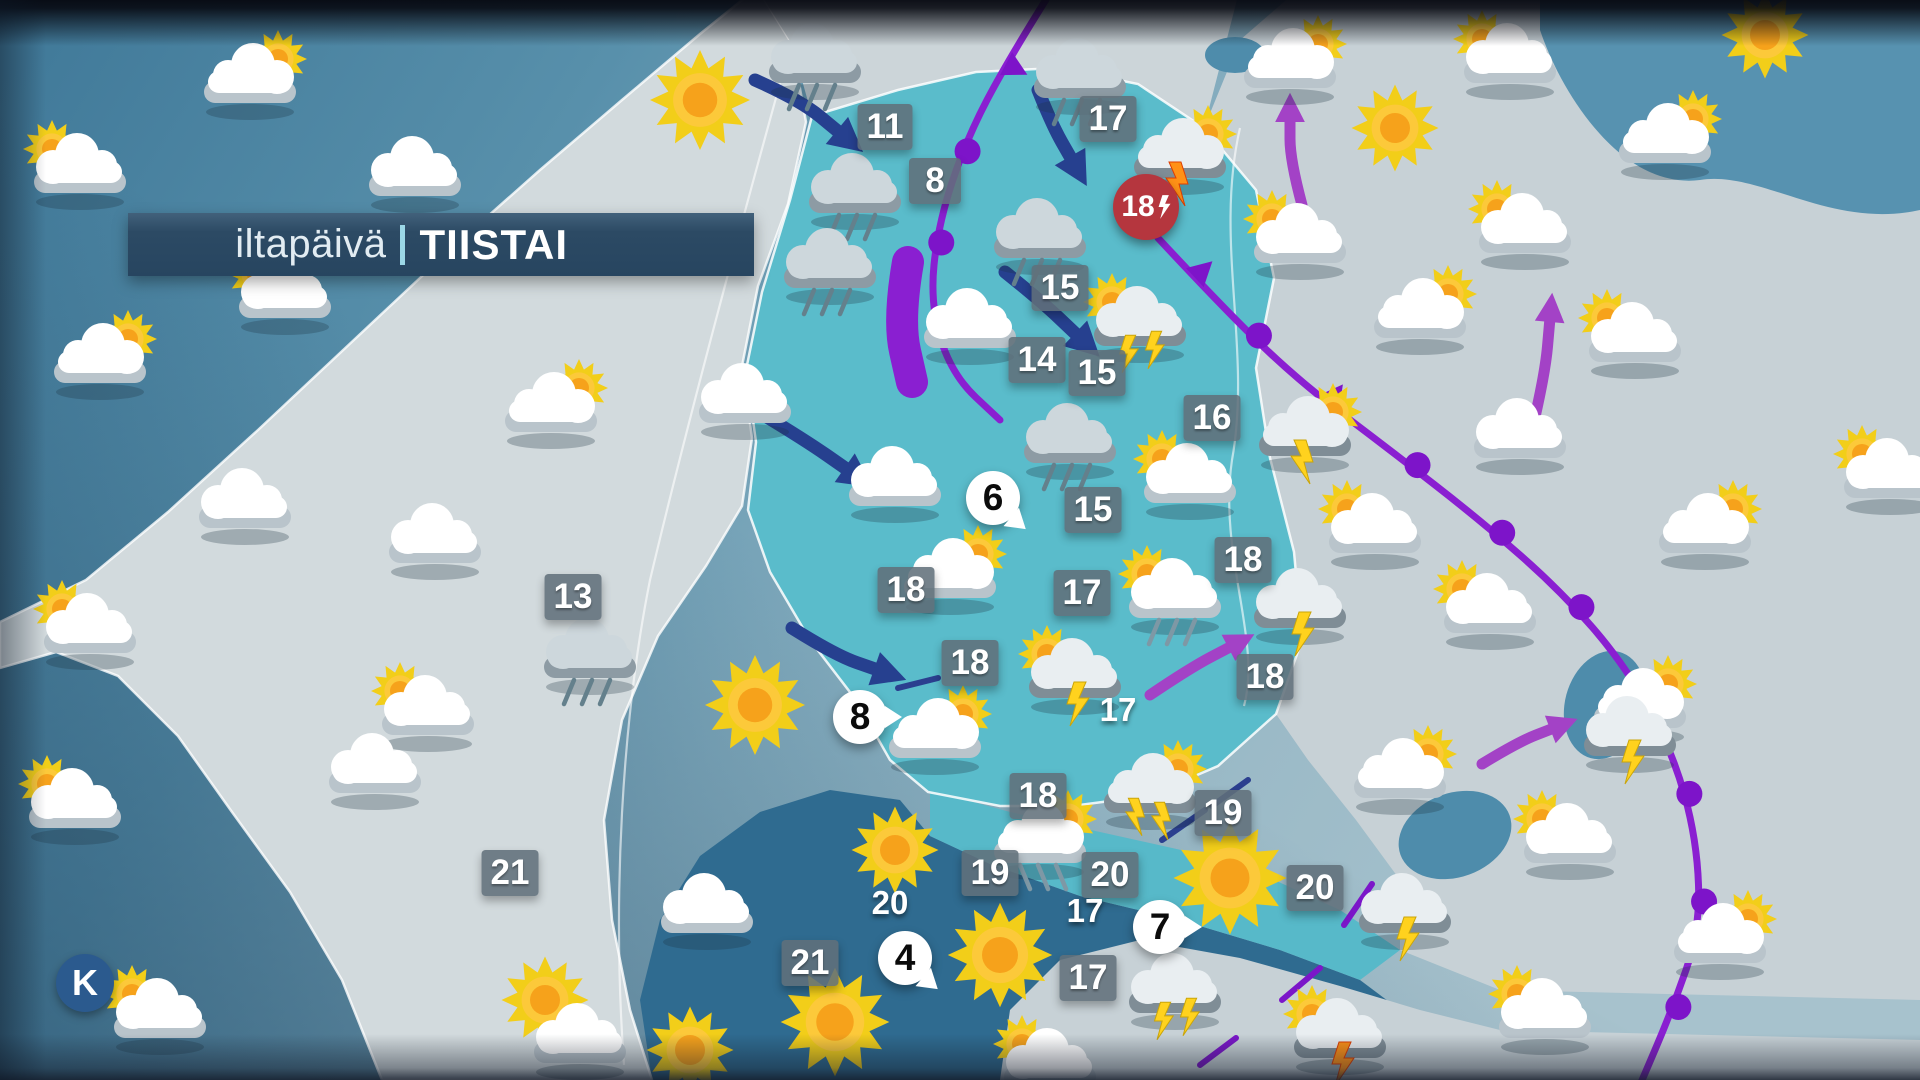  I want to click on border-finland-russia, so click(1239, 417).